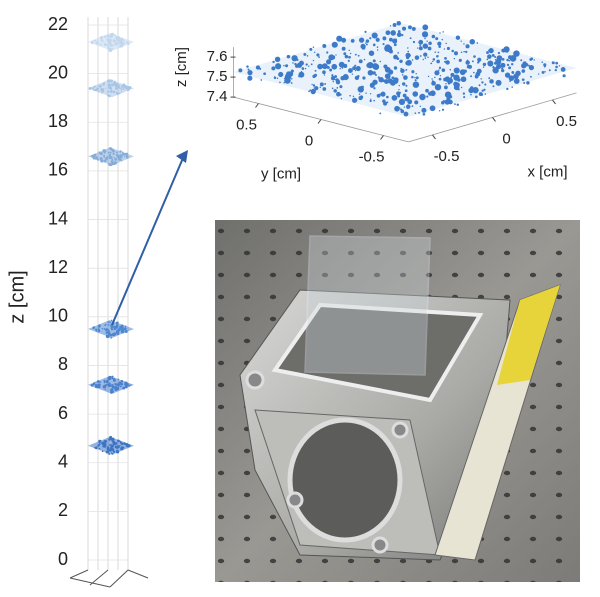 The width and height of the screenshot is (600, 597). What do you see at coordinates (309, 140) in the screenshot?
I see `y-tick-label: 0` at bounding box center [309, 140].